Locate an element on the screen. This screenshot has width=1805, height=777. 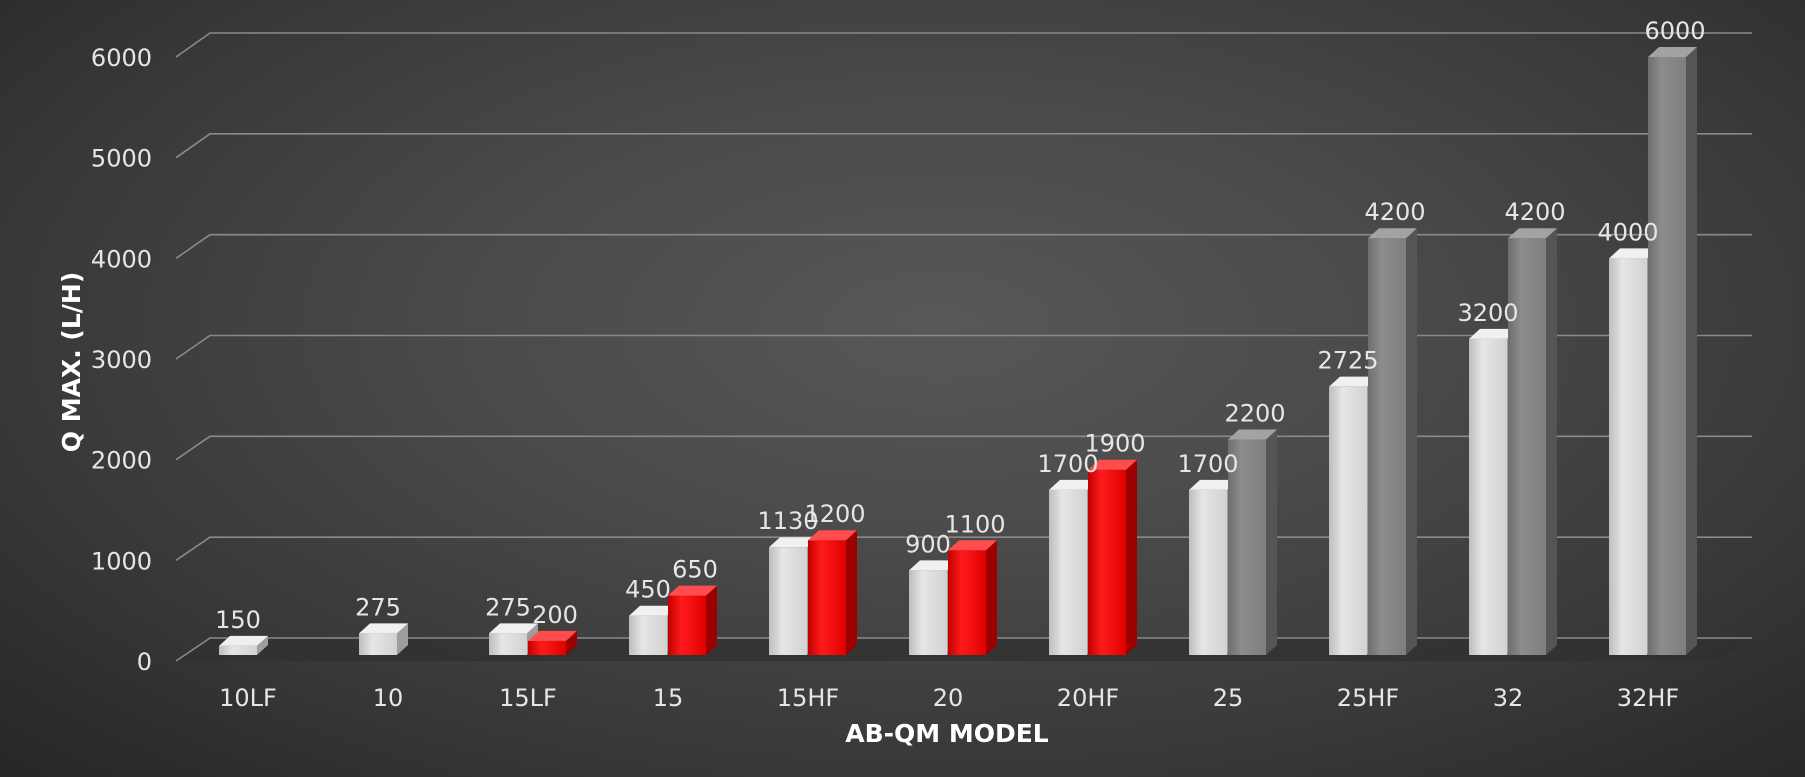
data-label: 150 is located at coordinates (238, 620).